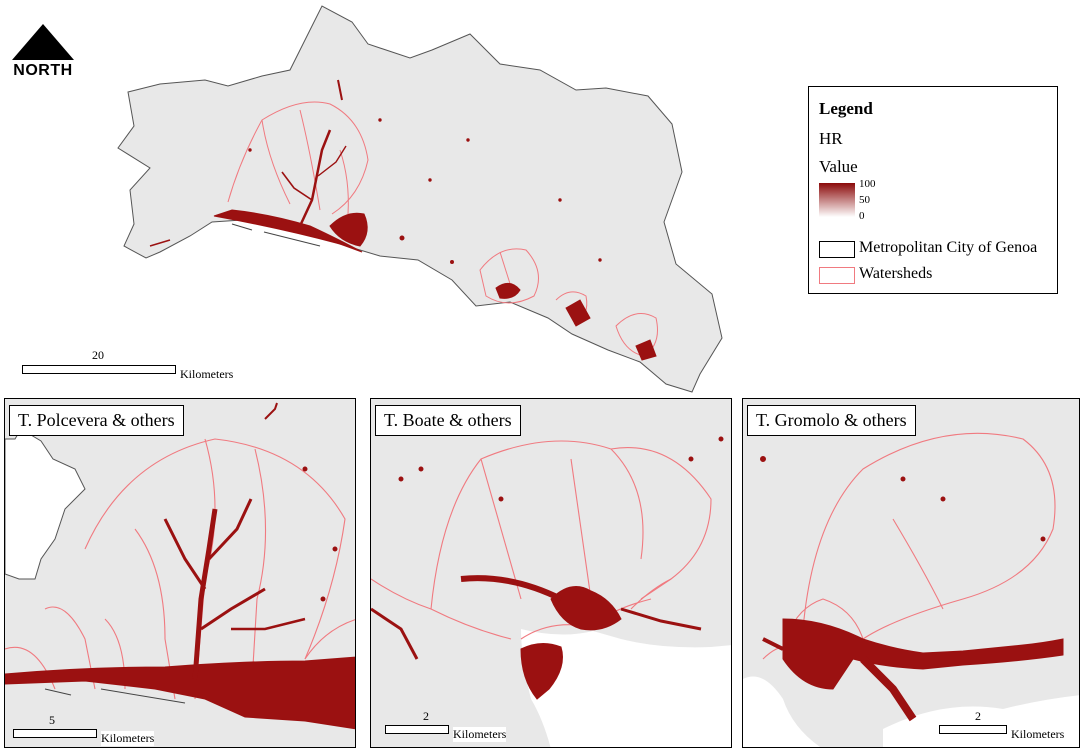  Describe the element at coordinates (207, 374) in the screenshot. I see `main-scale-unit: Kilometers` at that location.